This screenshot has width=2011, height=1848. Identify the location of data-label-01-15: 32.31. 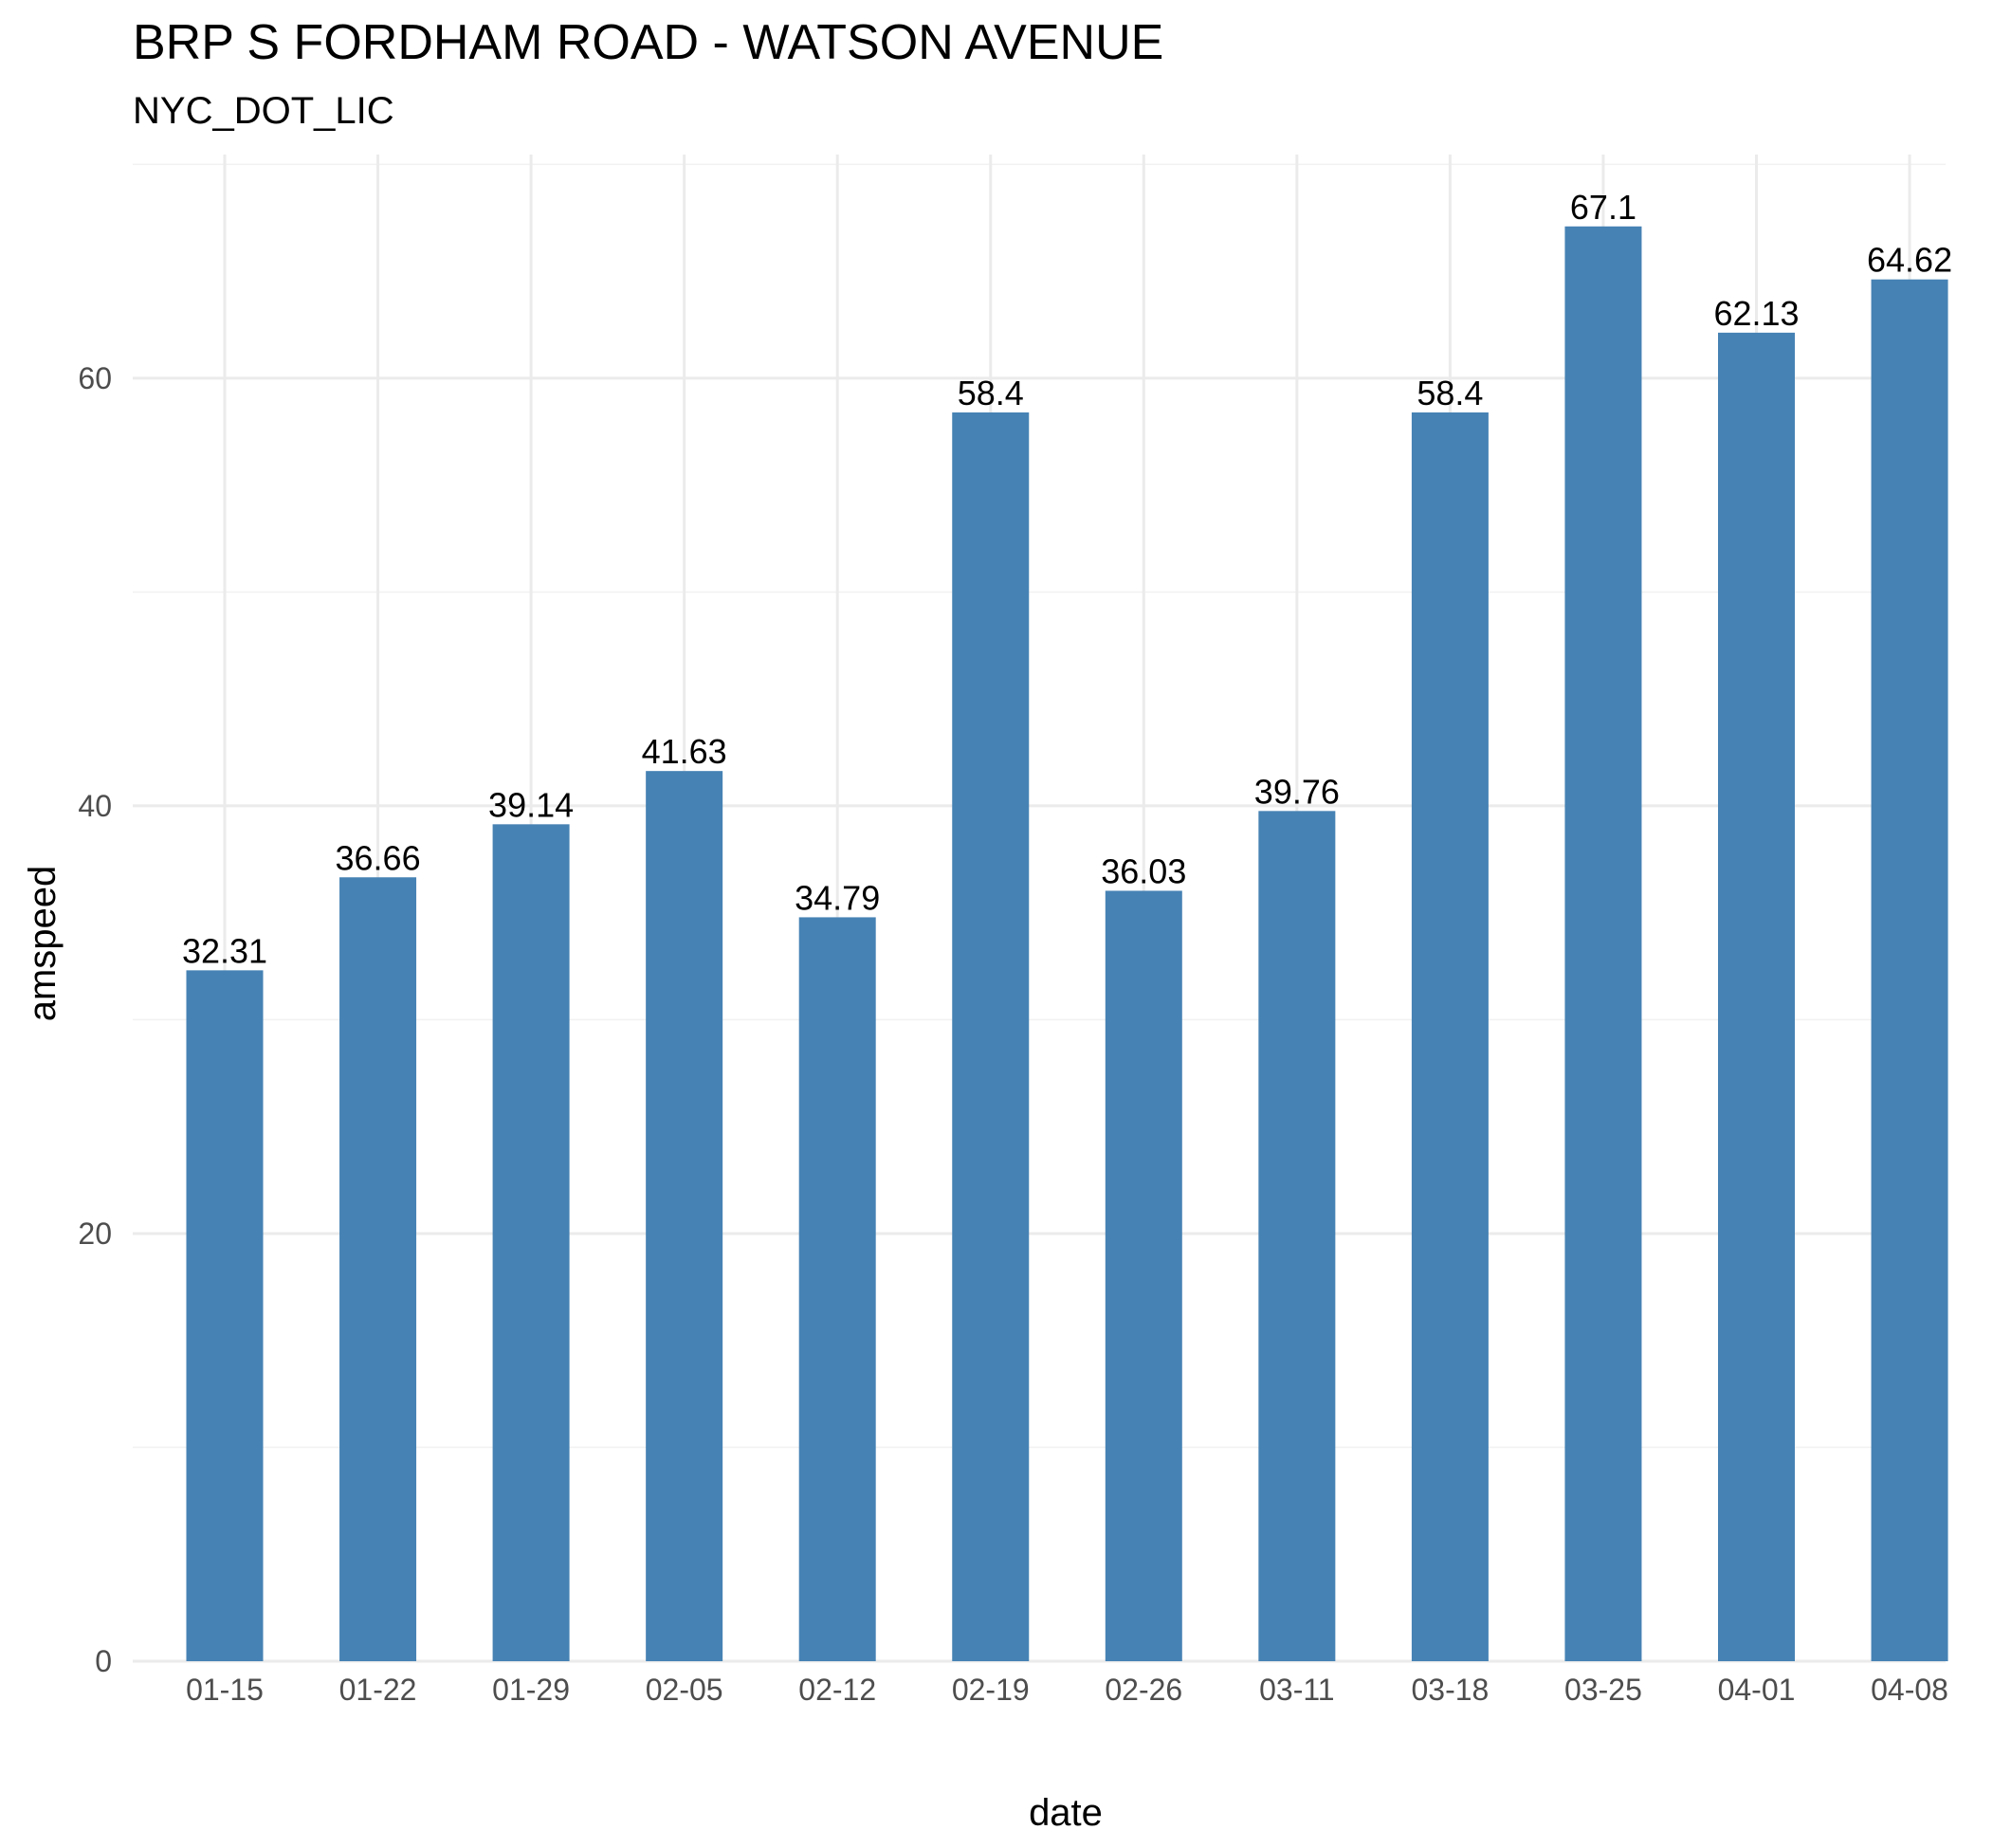
(225, 950).